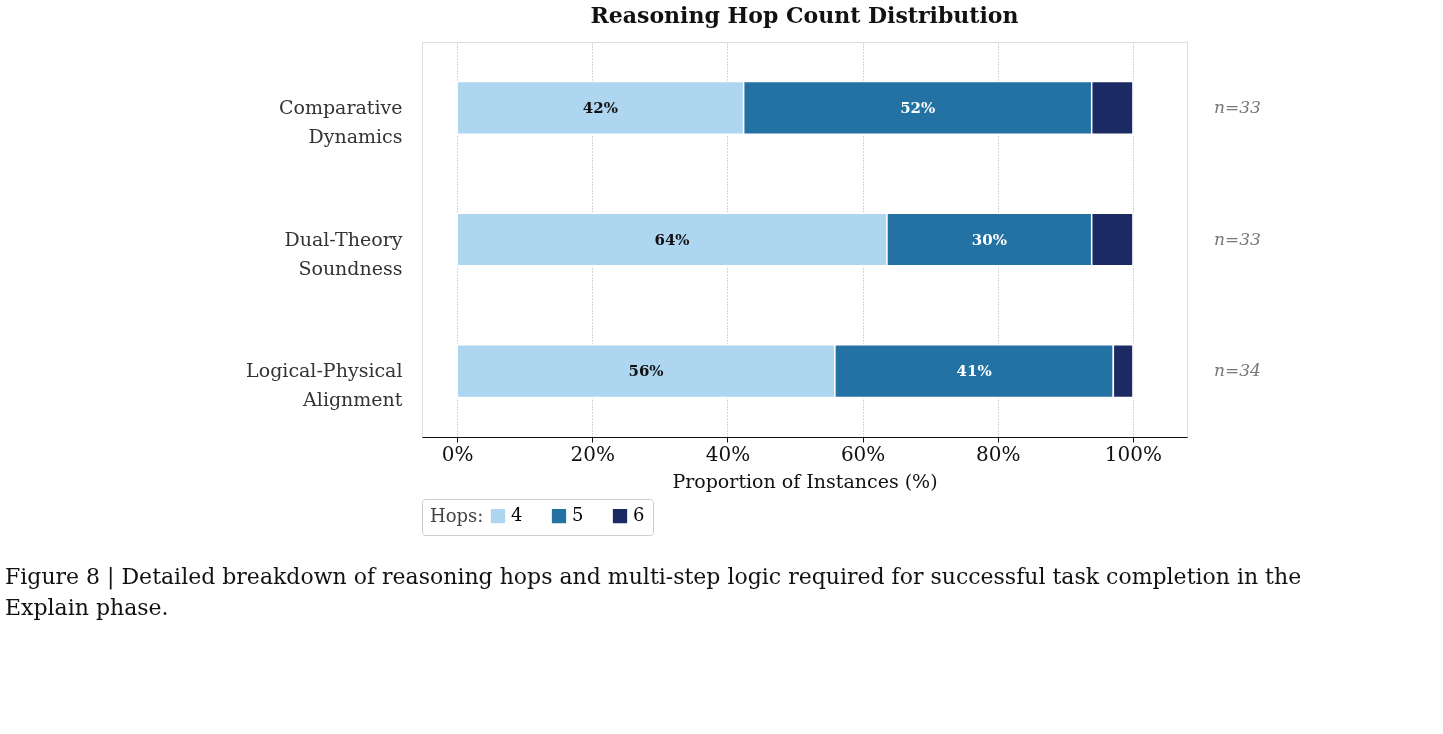 Image resolution: width=1443 pixels, height=734 pixels. Describe the element at coordinates (728, 453) in the screenshot. I see `x-tick-label: 40%` at that location.